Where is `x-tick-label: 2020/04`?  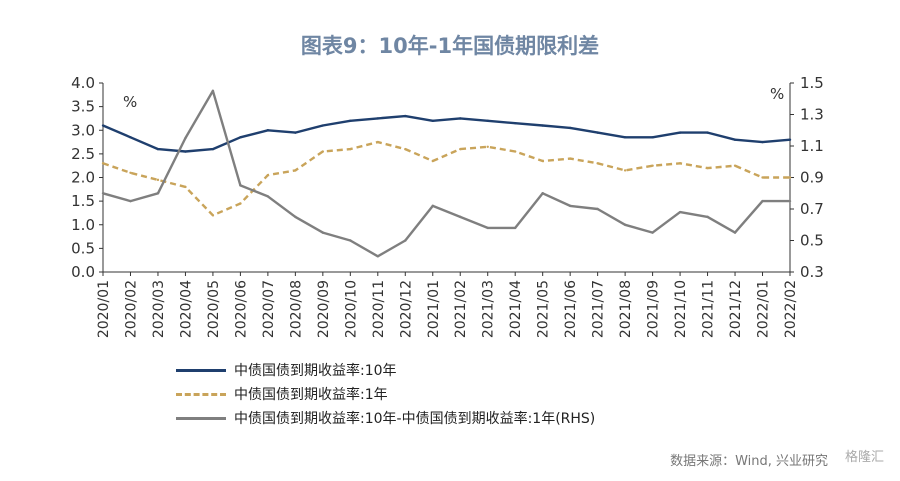 x-tick-label: 2020/04 is located at coordinates (186, 309).